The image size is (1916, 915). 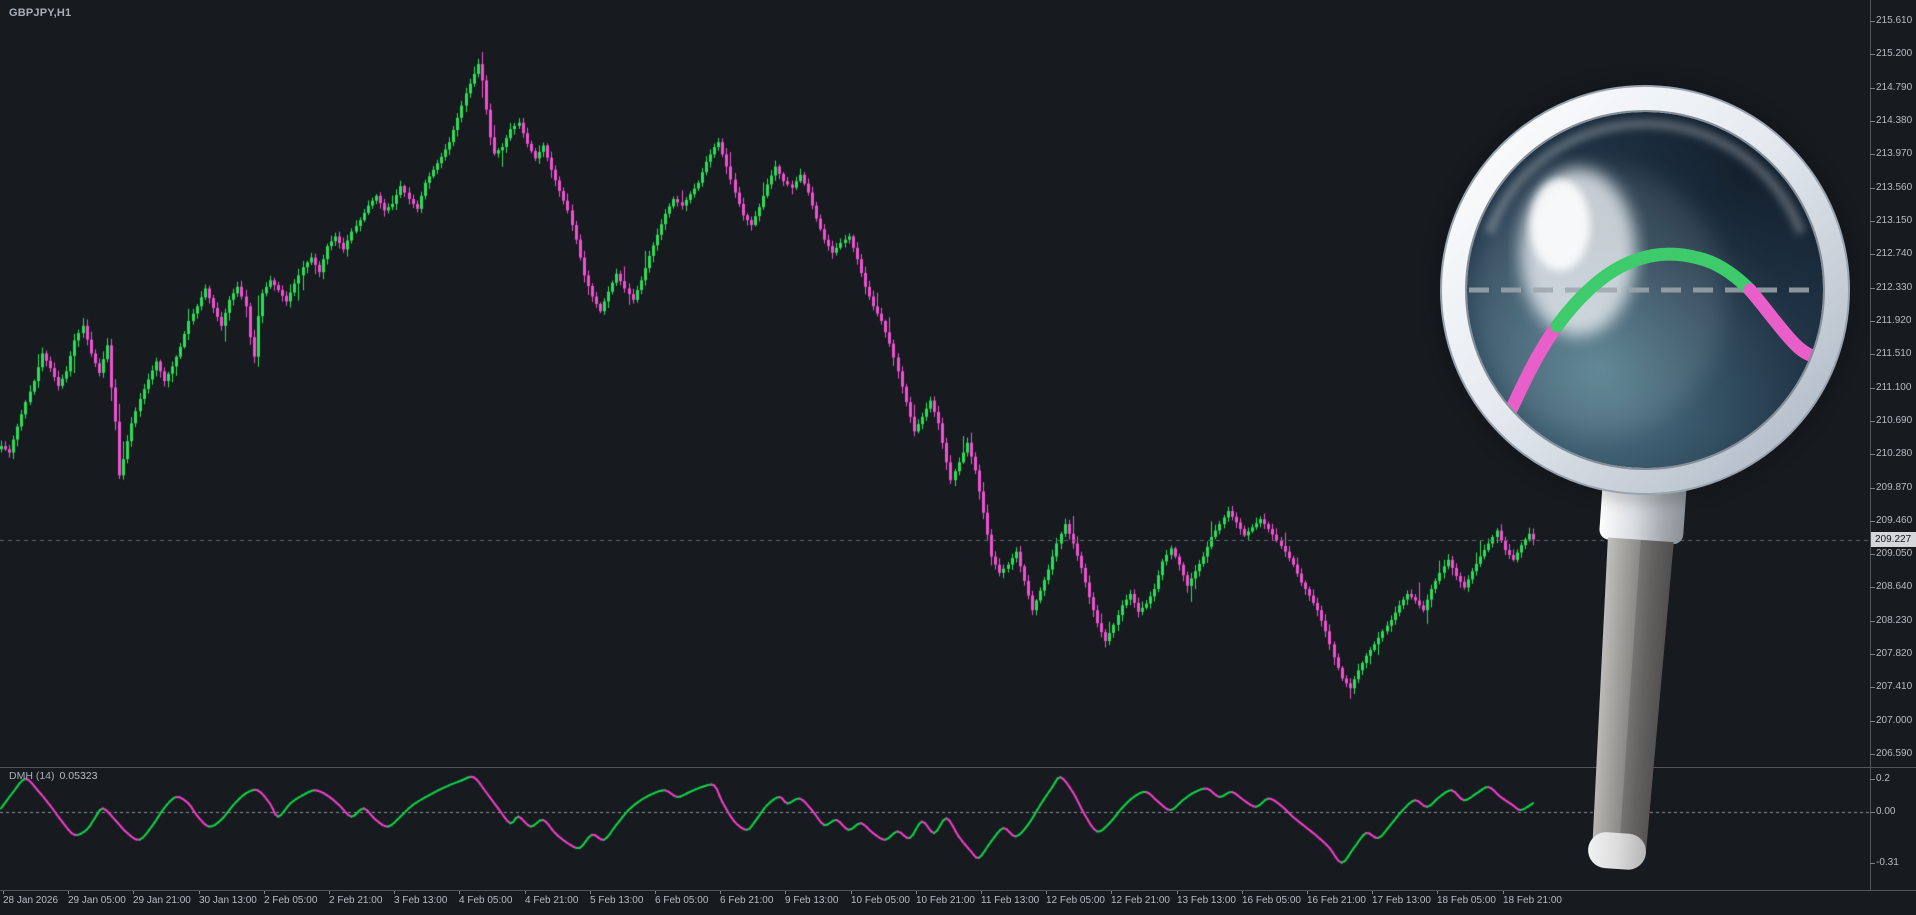 I want to click on price-tick-label: 207.820, so click(x=1894, y=653).